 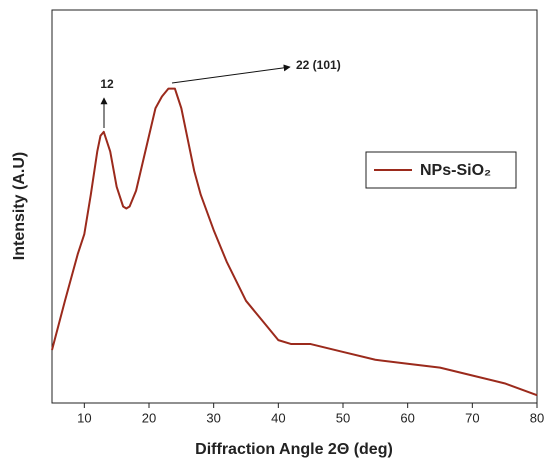 What do you see at coordinates (455, 170) in the screenshot?
I see `legend-label: NPs-SiO₂` at bounding box center [455, 170].